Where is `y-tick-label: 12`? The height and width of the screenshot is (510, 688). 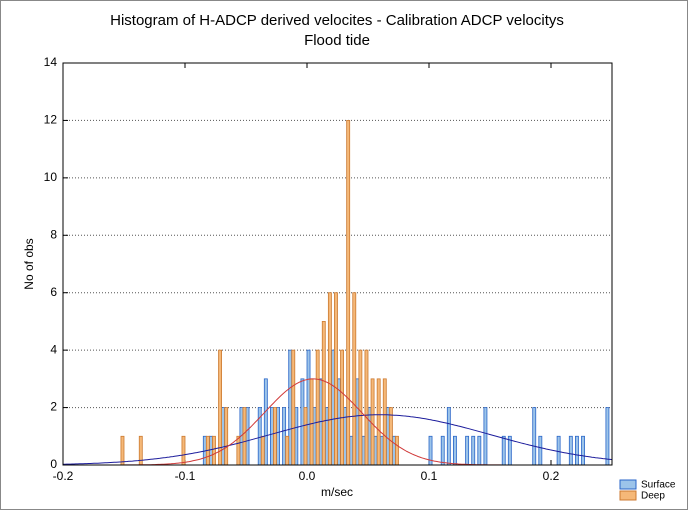
y-tick-label: 12 is located at coordinates (51, 120).